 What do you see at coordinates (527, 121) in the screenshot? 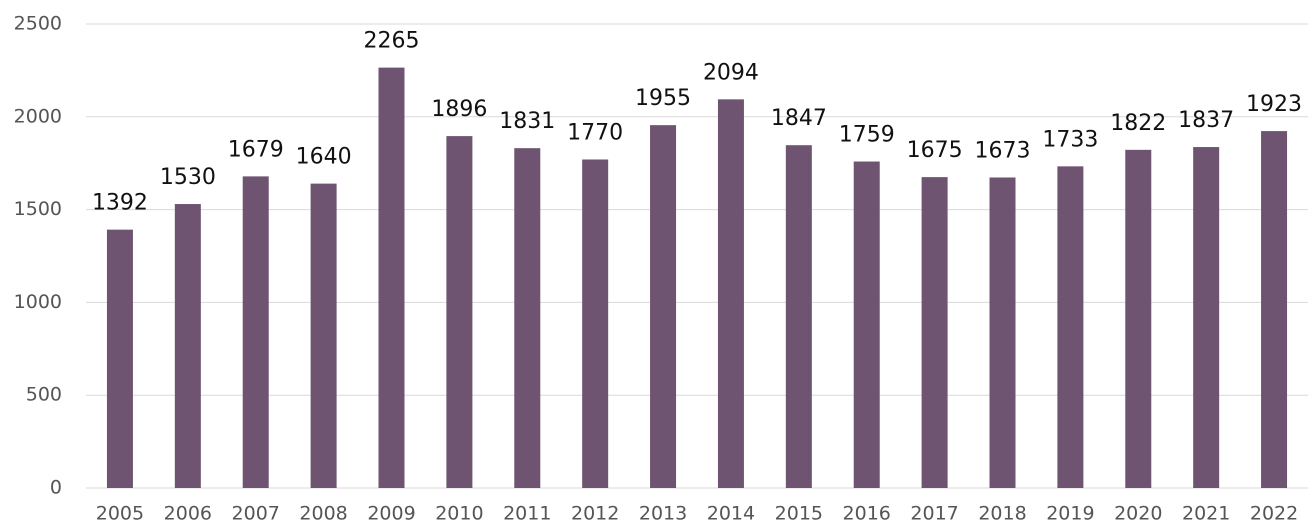
I see `data-label: 1831` at bounding box center [527, 121].